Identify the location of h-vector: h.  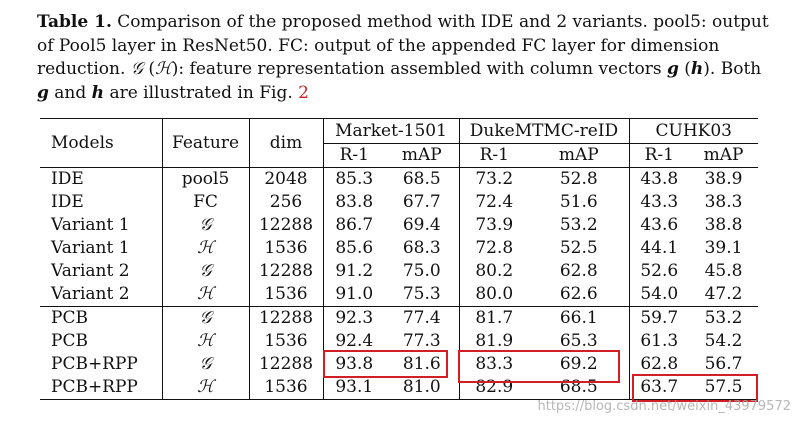
(697, 69).